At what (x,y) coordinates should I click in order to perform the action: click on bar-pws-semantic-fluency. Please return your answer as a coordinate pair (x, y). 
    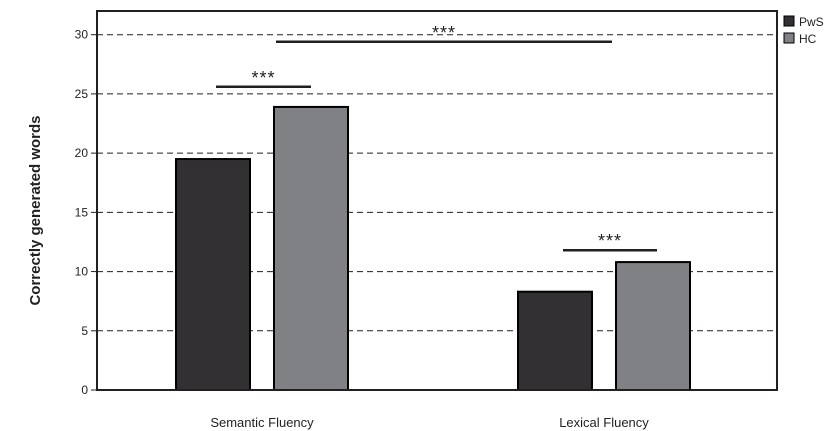
    Looking at the image, I should click on (213, 274).